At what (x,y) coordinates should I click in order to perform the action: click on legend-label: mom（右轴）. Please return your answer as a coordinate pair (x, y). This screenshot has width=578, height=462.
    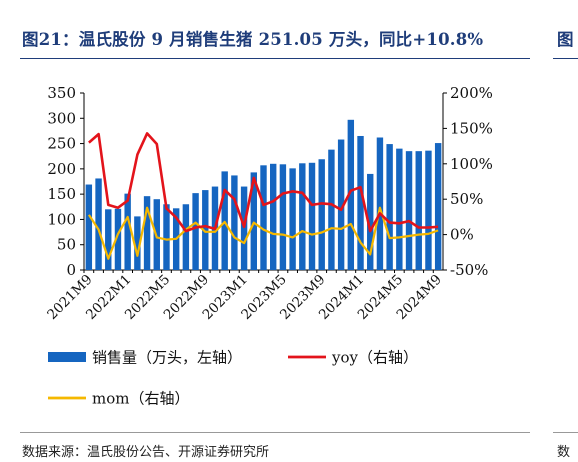
    Looking at the image, I should click on (140, 399).